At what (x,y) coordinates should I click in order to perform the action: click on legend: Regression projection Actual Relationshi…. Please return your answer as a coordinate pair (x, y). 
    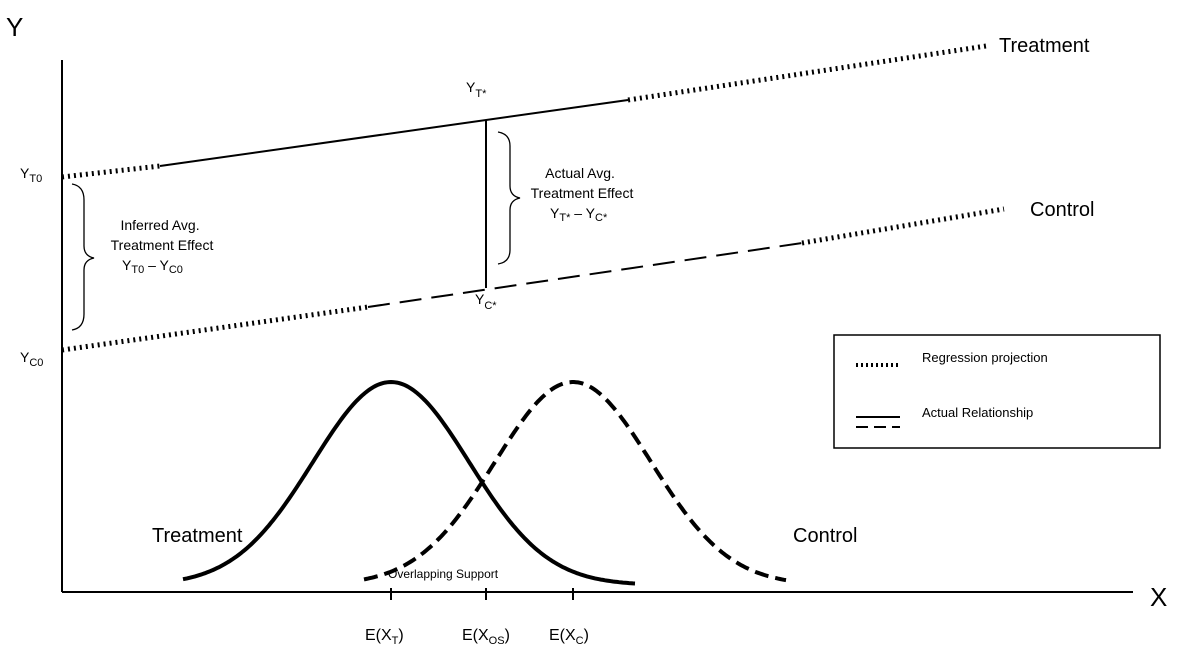
    Looking at the image, I should click on (997, 391).